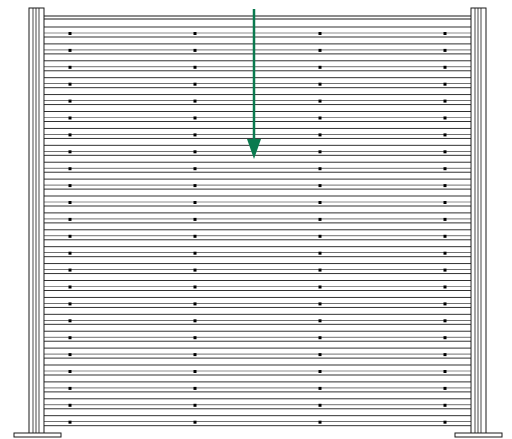 The height and width of the screenshot is (439, 512). What do you see at coordinates (478, 221) in the screenshot?
I see `right-post` at bounding box center [478, 221].